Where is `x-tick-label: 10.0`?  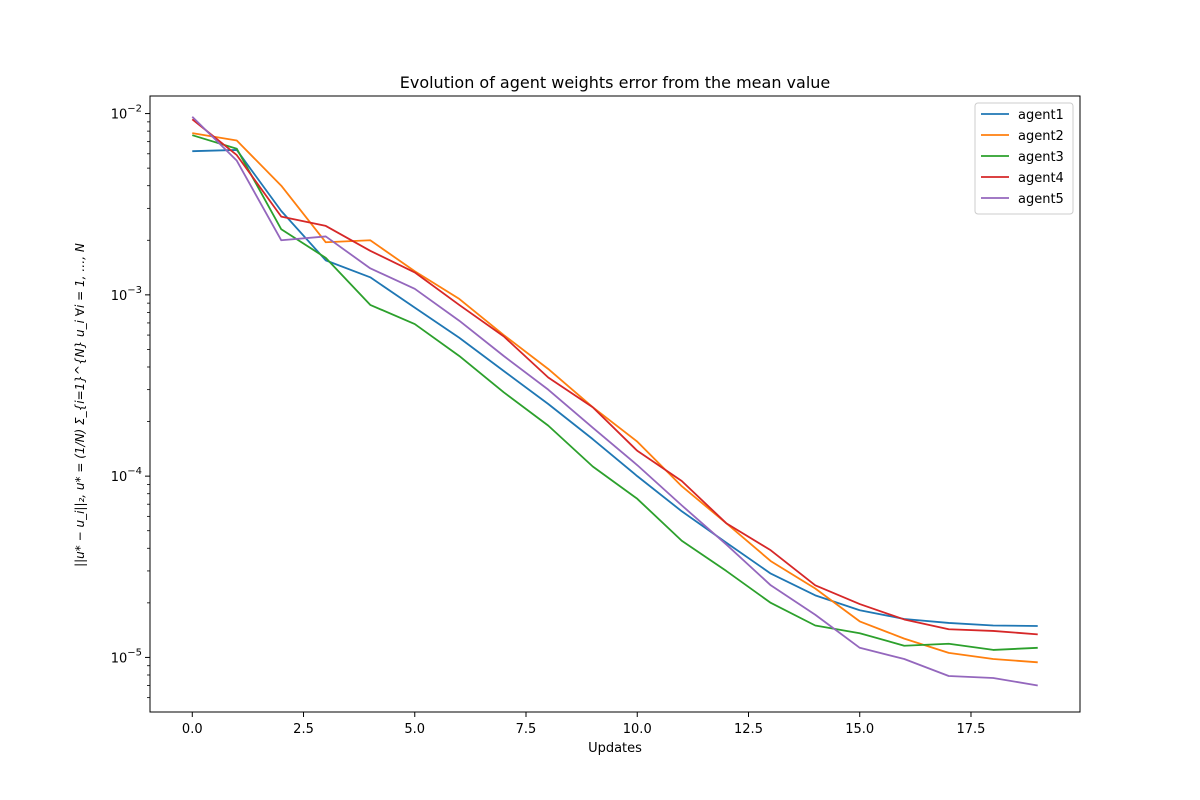
x-tick-label: 10.0 is located at coordinates (637, 729).